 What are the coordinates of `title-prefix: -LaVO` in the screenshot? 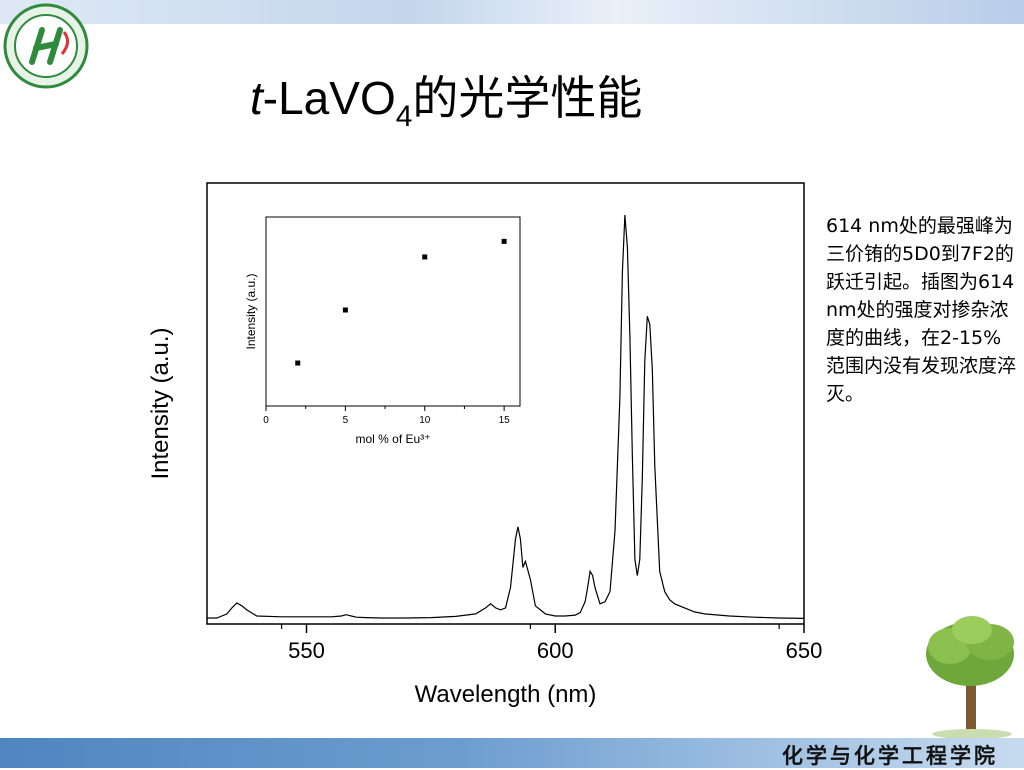 It's located at (329, 98).